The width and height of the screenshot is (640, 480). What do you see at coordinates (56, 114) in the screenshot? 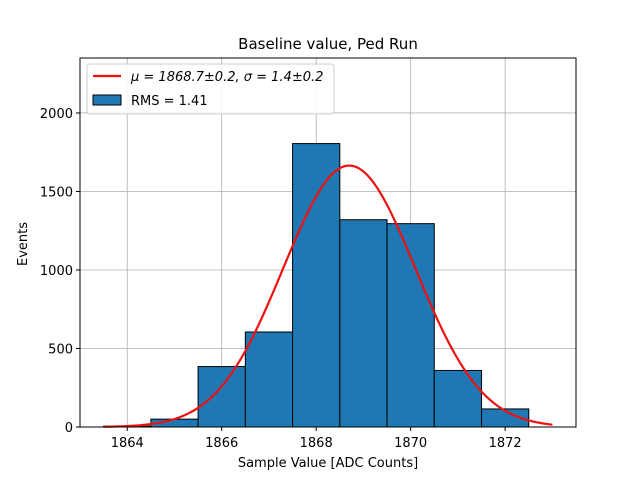
I see `y-tick-label: 2000` at bounding box center [56, 114].